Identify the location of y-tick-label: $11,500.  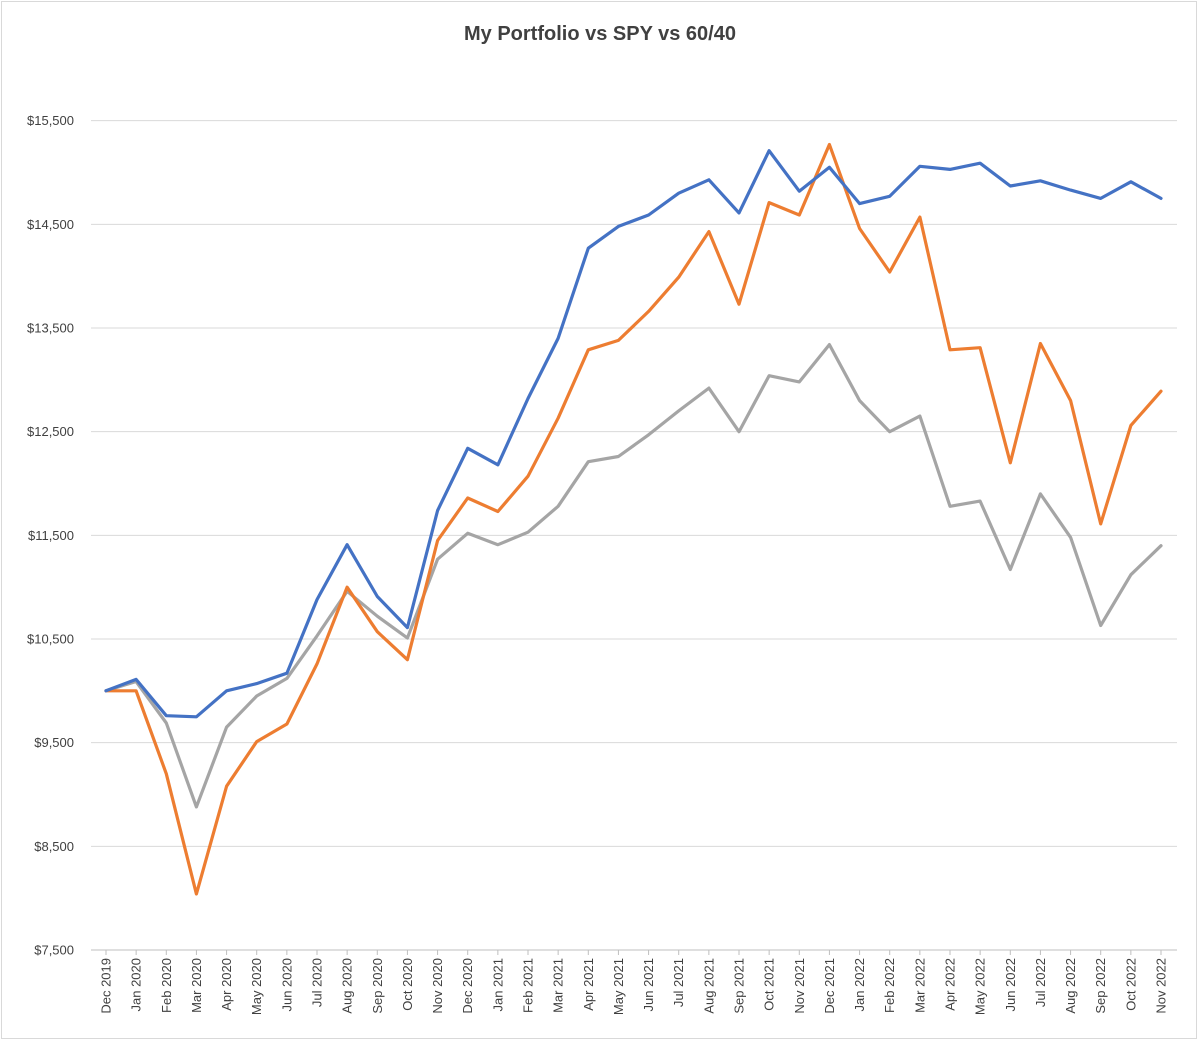
(51, 535).